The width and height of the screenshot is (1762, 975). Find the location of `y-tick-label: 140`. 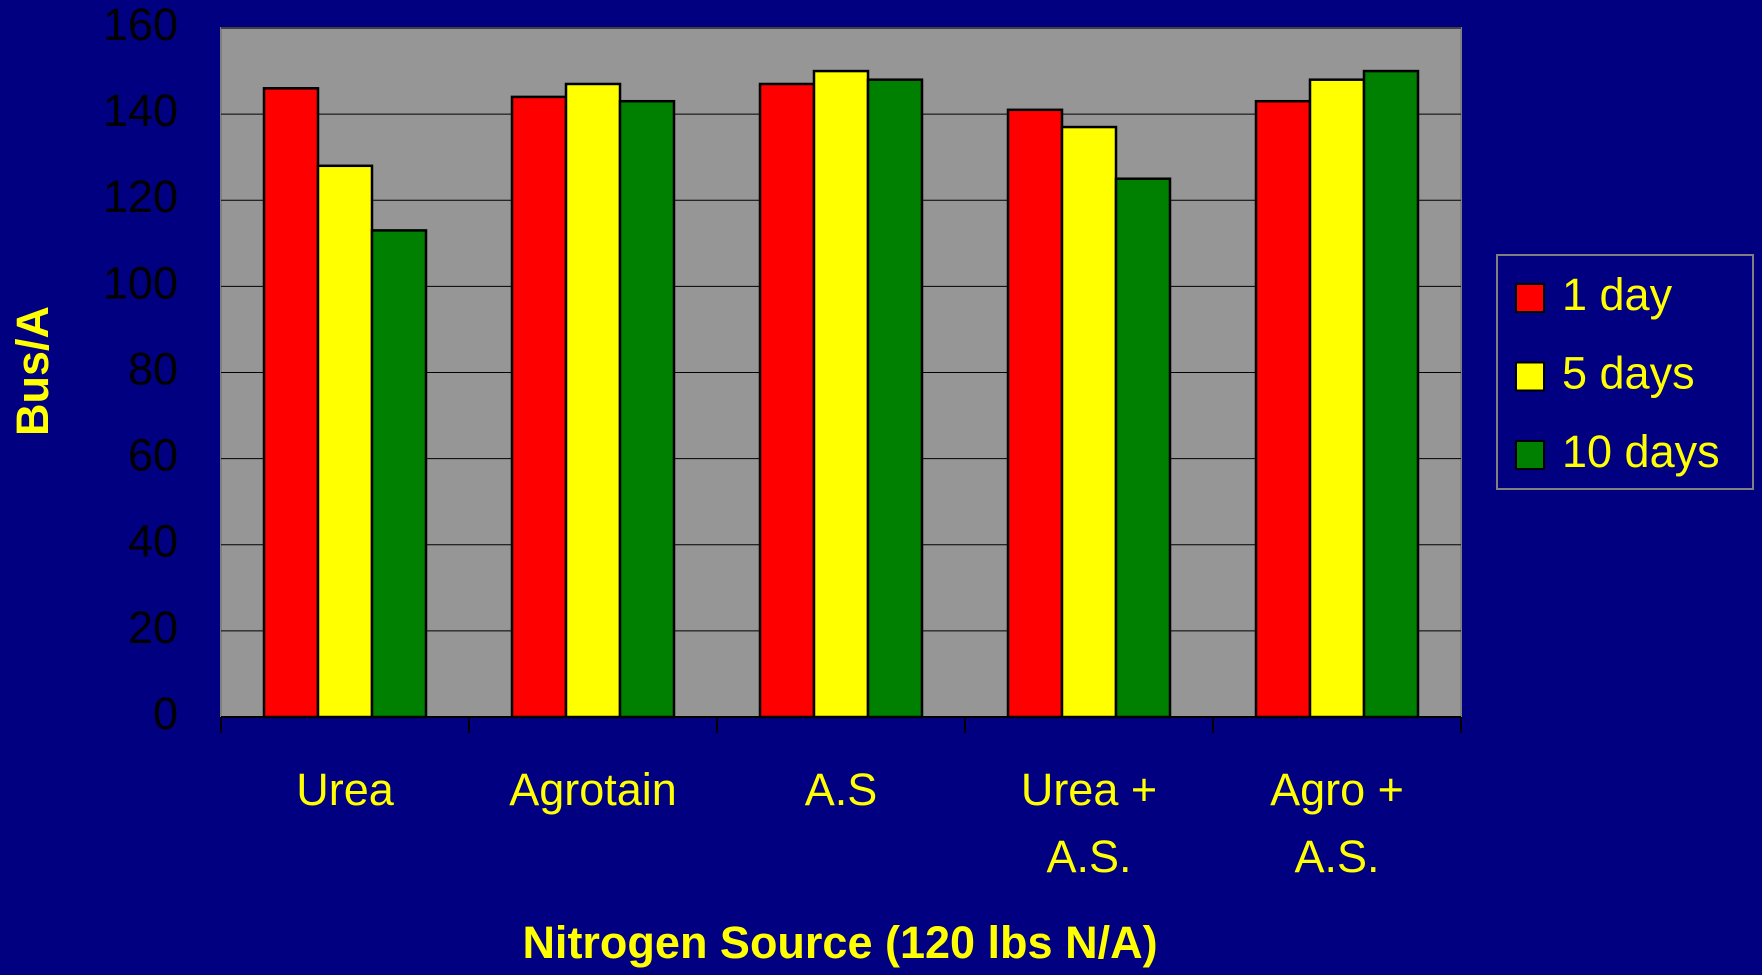

y-tick-label: 140 is located at coordinates (140, 110).